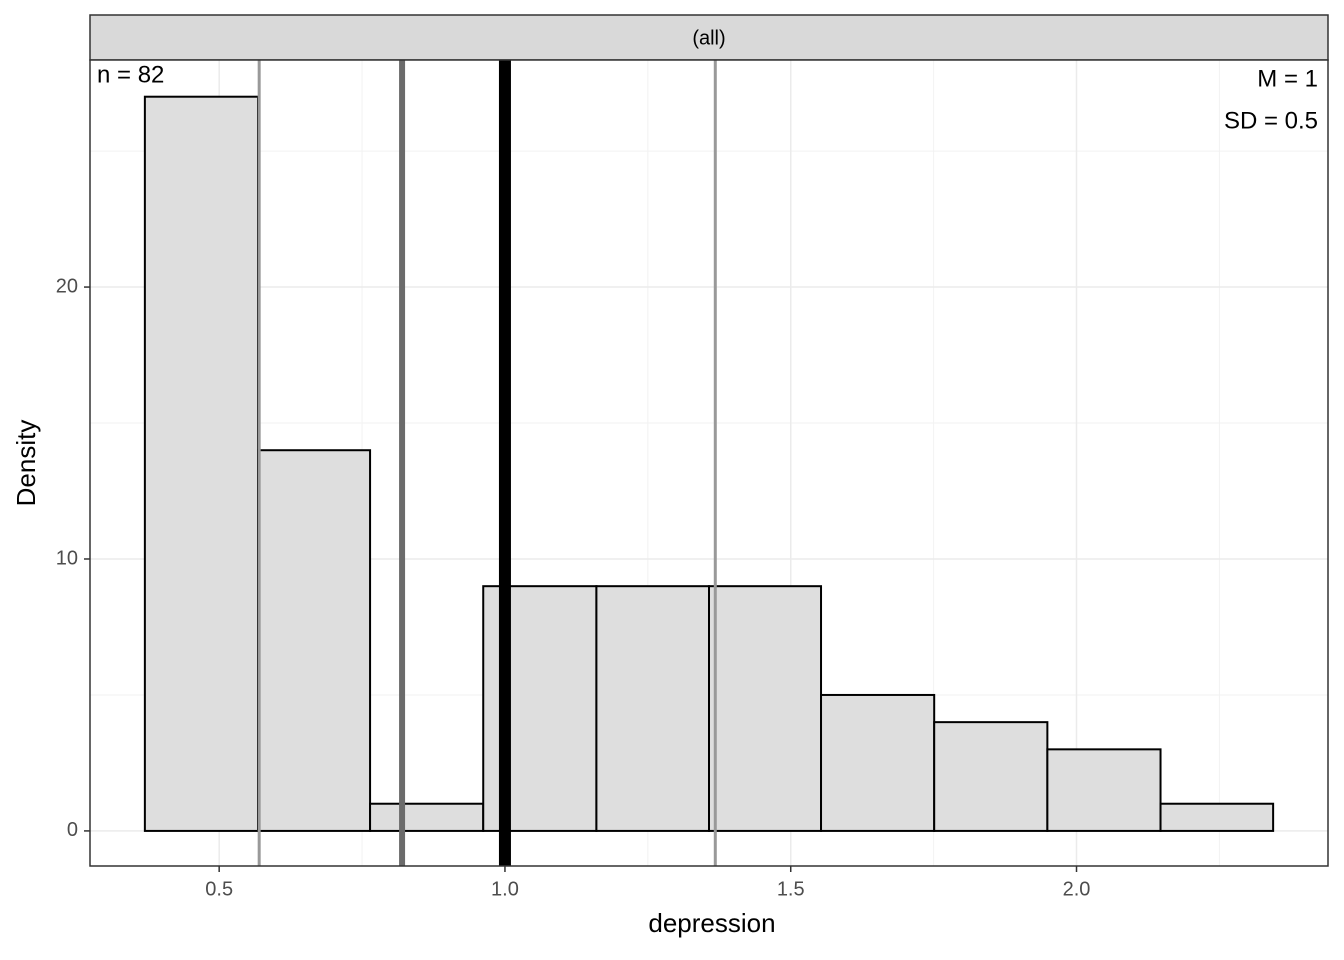 This screenshot has width=1344, height=960. What do you see at coordinates (791, 889) in the screenshot?
I see `x-tick-label: 1.5` at bounding box center [791, 889].